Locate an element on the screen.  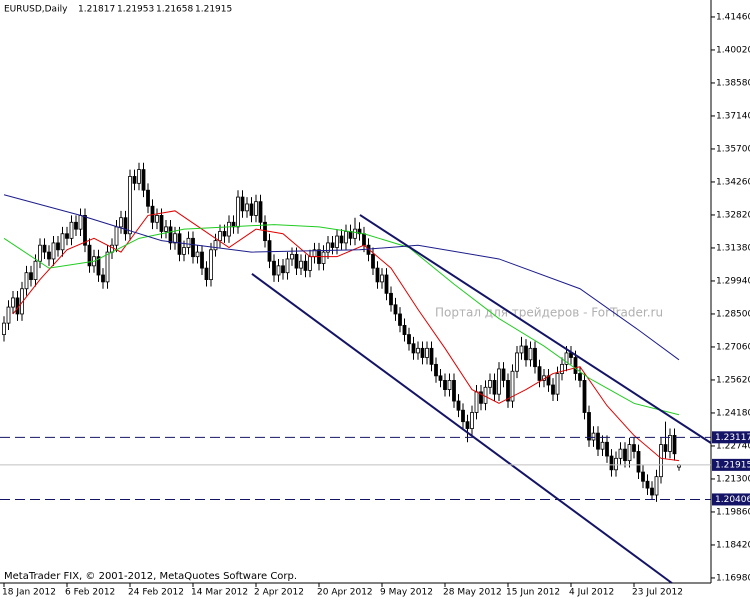
x-tick-label: 28 May 2012 is located at coordinates (472, 593).